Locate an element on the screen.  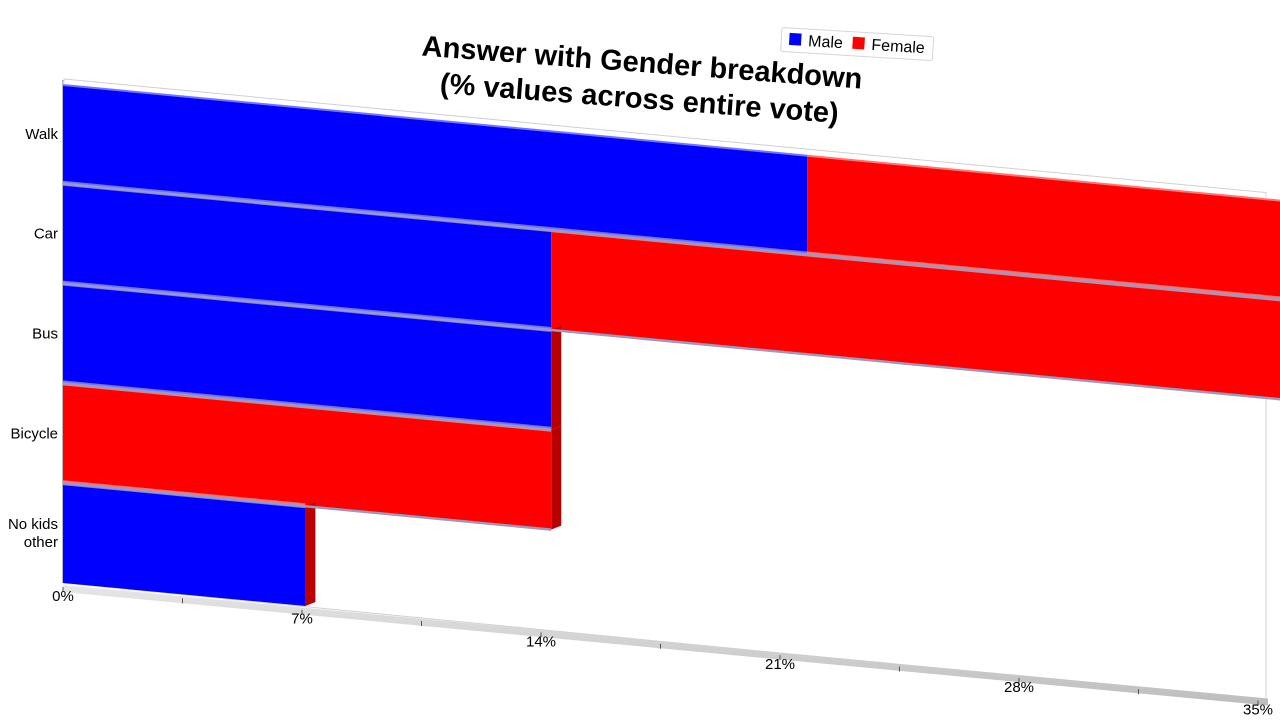
category-label: Bicycle is located at coordinates (34, 433).